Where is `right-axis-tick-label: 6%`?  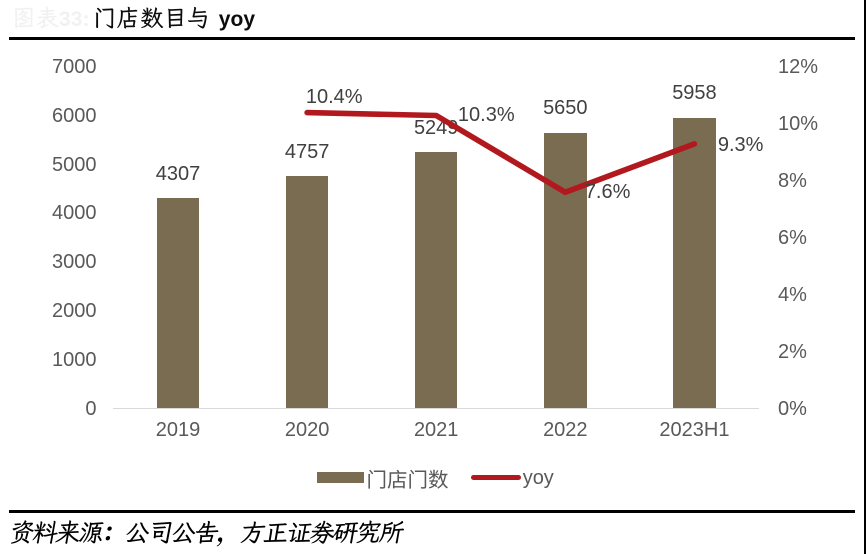
right-axis-tick-label: 6% is located at coordinates (792, 237).